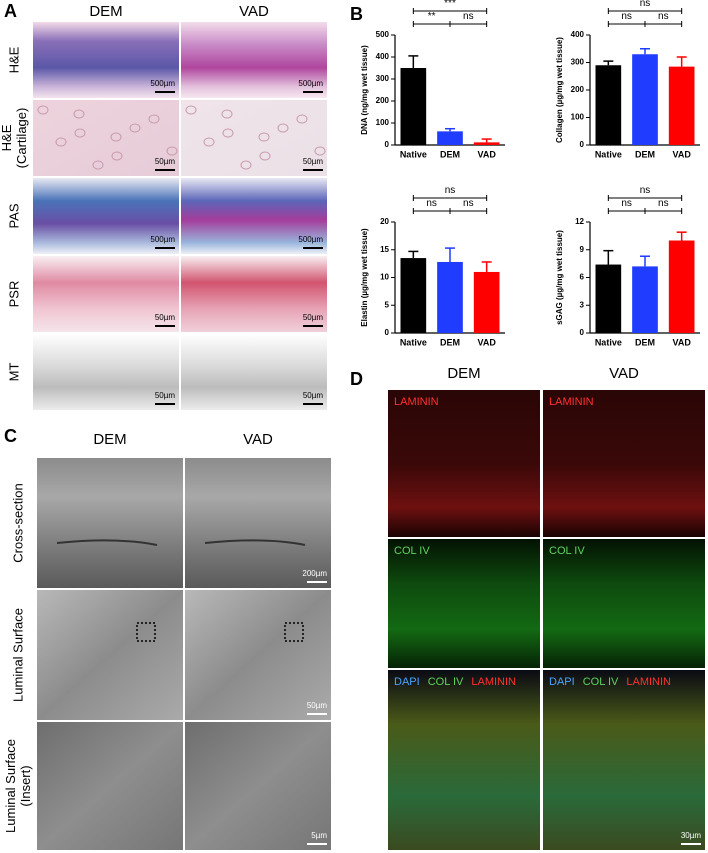 Image resolution: width=708 pixels, height=853 pixels. I want to click on panel-label: B, so click(356, 14).